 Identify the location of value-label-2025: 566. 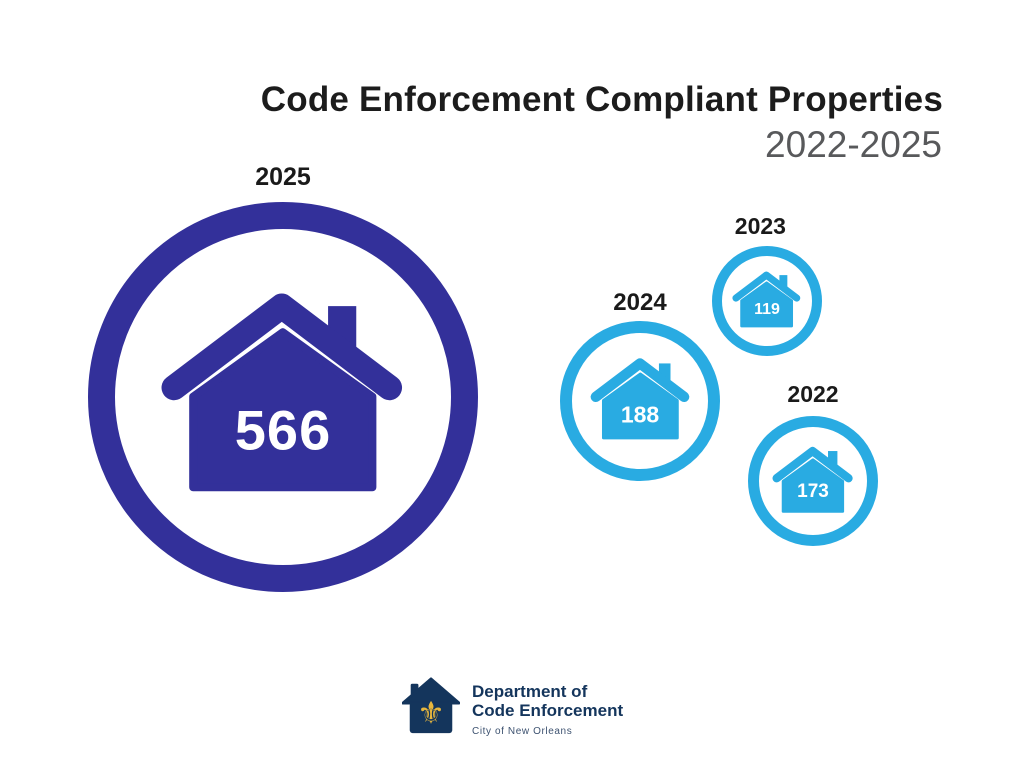
(283, 430).